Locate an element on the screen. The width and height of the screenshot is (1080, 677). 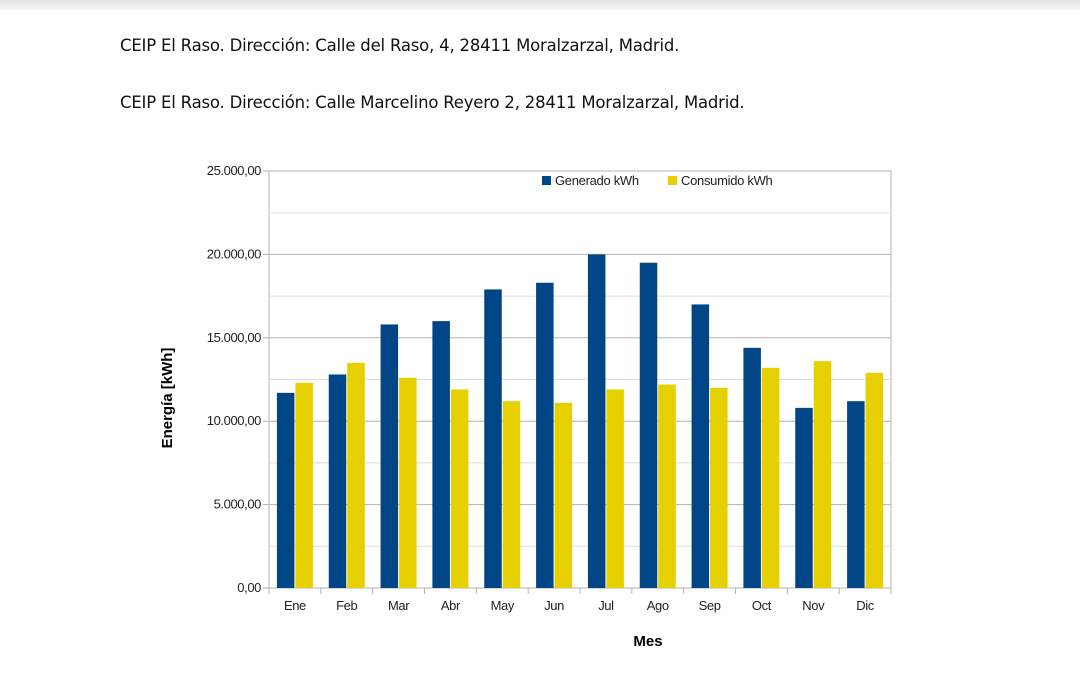
legend-label: Consumido kWh is located at coordinates (727, 180).